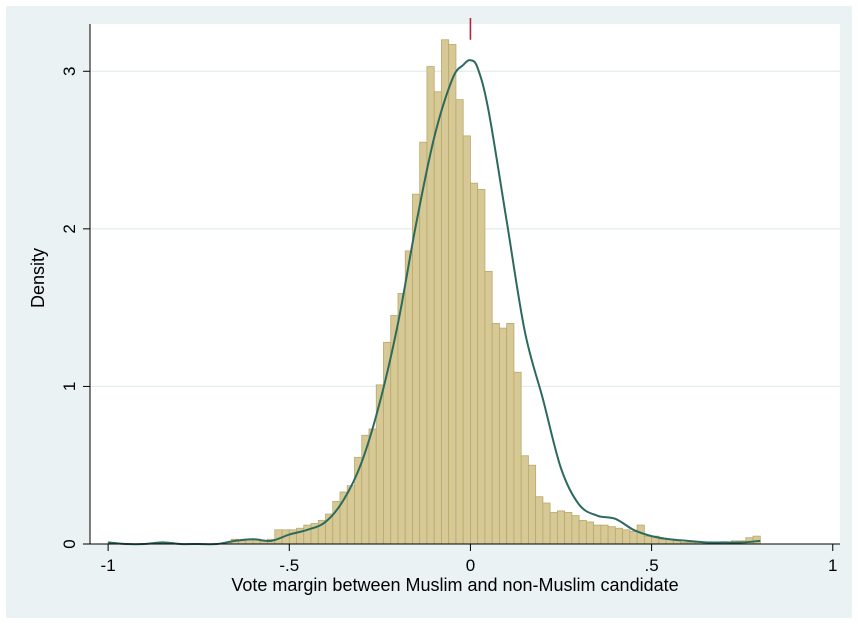  What do you see at coordinates (108, 565) in the screenshot?
I see `x-tick-label: -1` at bounding box center [108, 565].